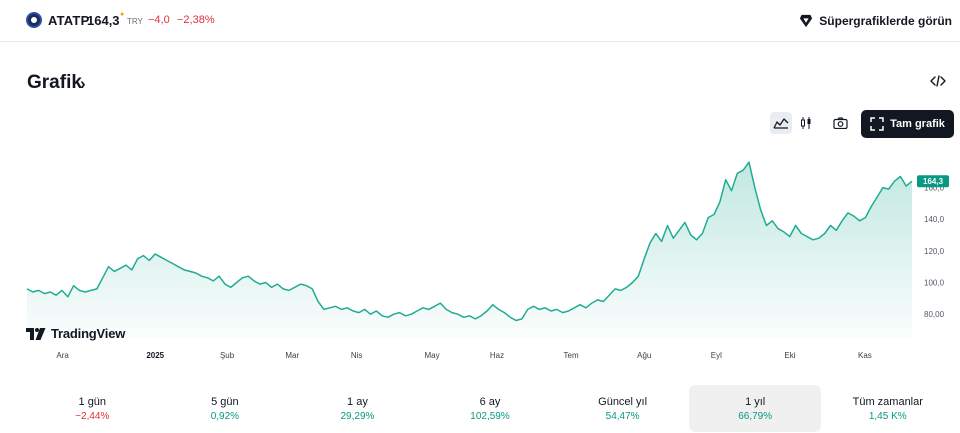  What do you see at coordinates (623, 401) in the screenshot?
I see `period-label: Güncel yıl` at bounding box center [623, 401].